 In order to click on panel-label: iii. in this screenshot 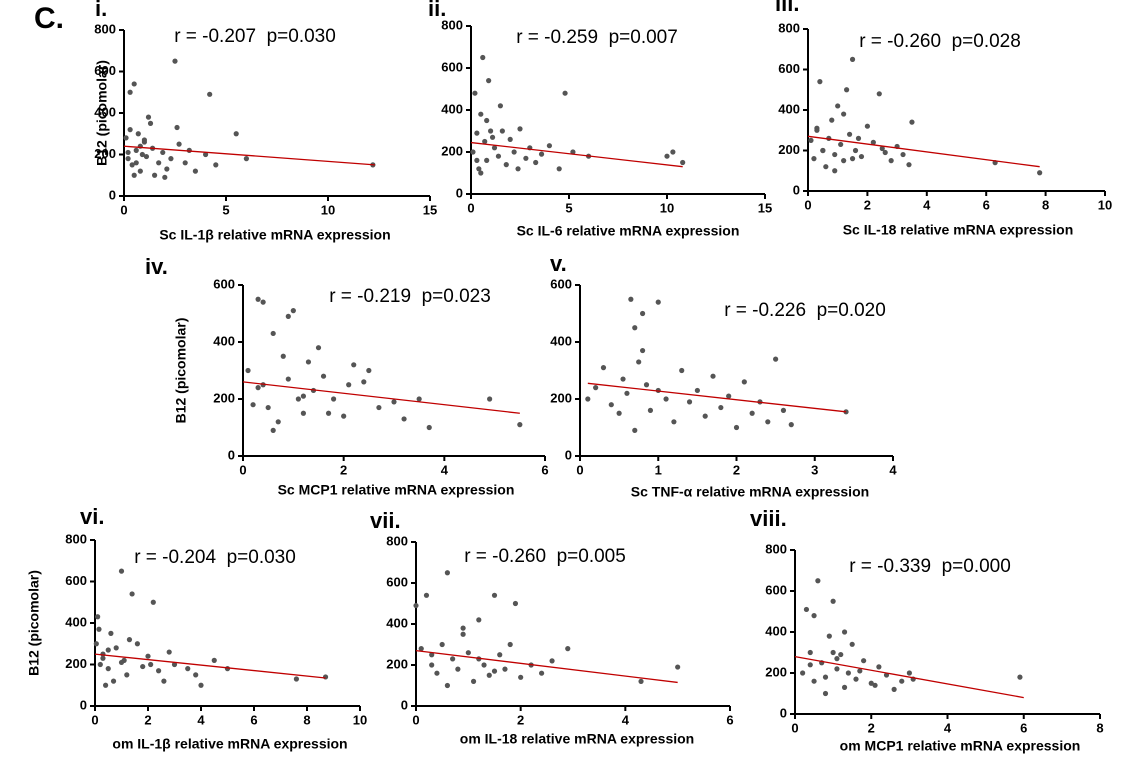, I will do `click(787, 8)`.